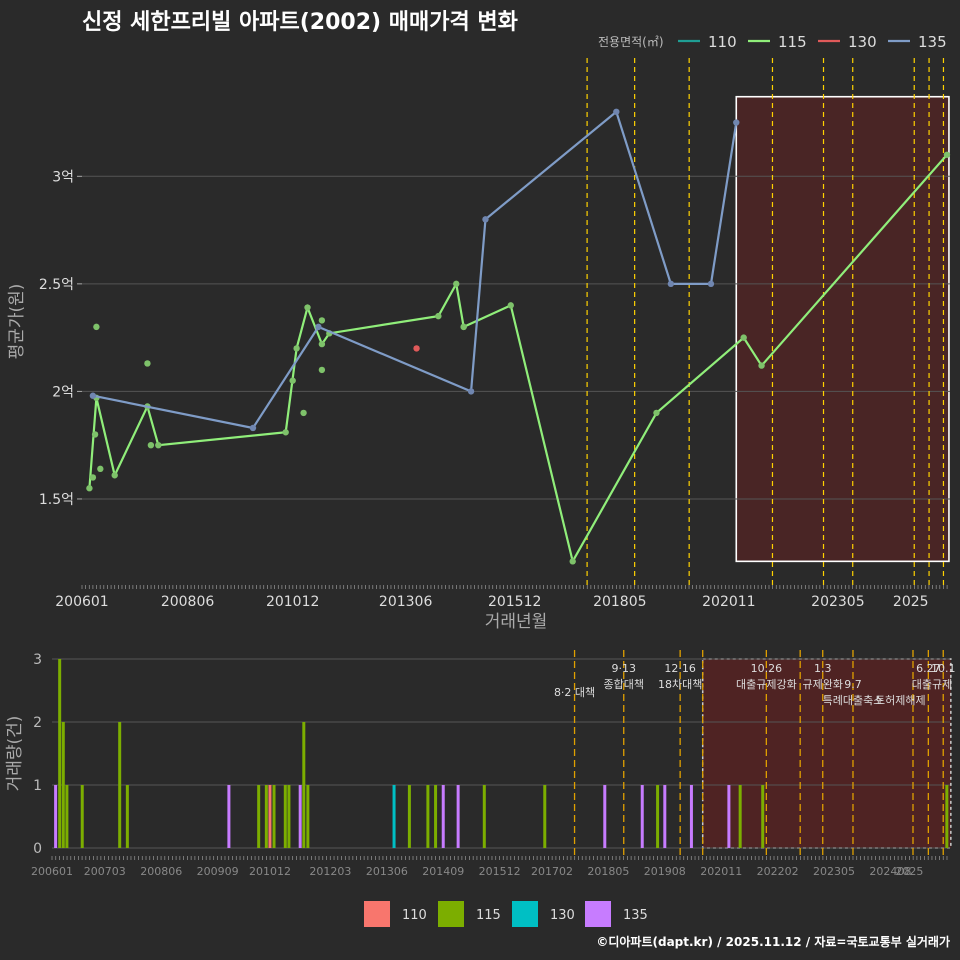 This screenshot has height=960, width=960. I want to click on policy-annotation: 9·13, so click(623, 668).